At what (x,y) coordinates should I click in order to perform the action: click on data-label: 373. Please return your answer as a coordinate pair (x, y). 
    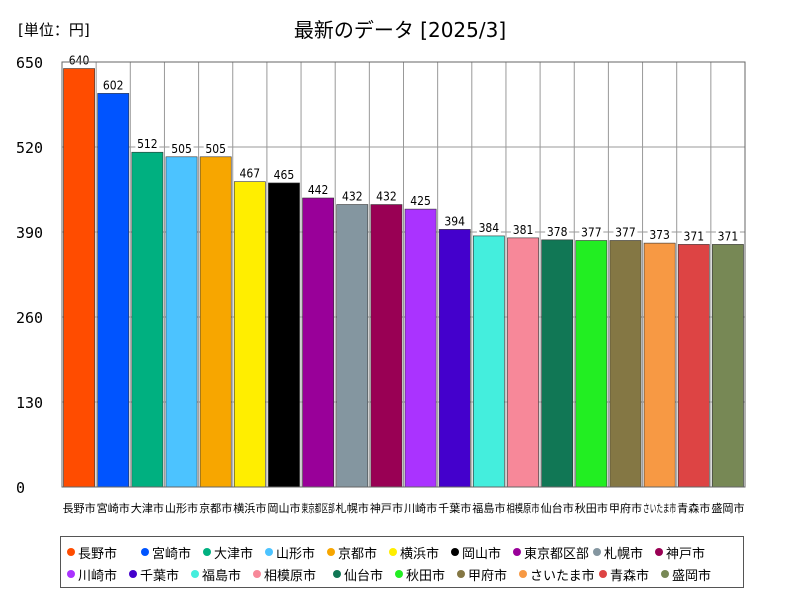
    Looking at the image, I should click on (659, 235).